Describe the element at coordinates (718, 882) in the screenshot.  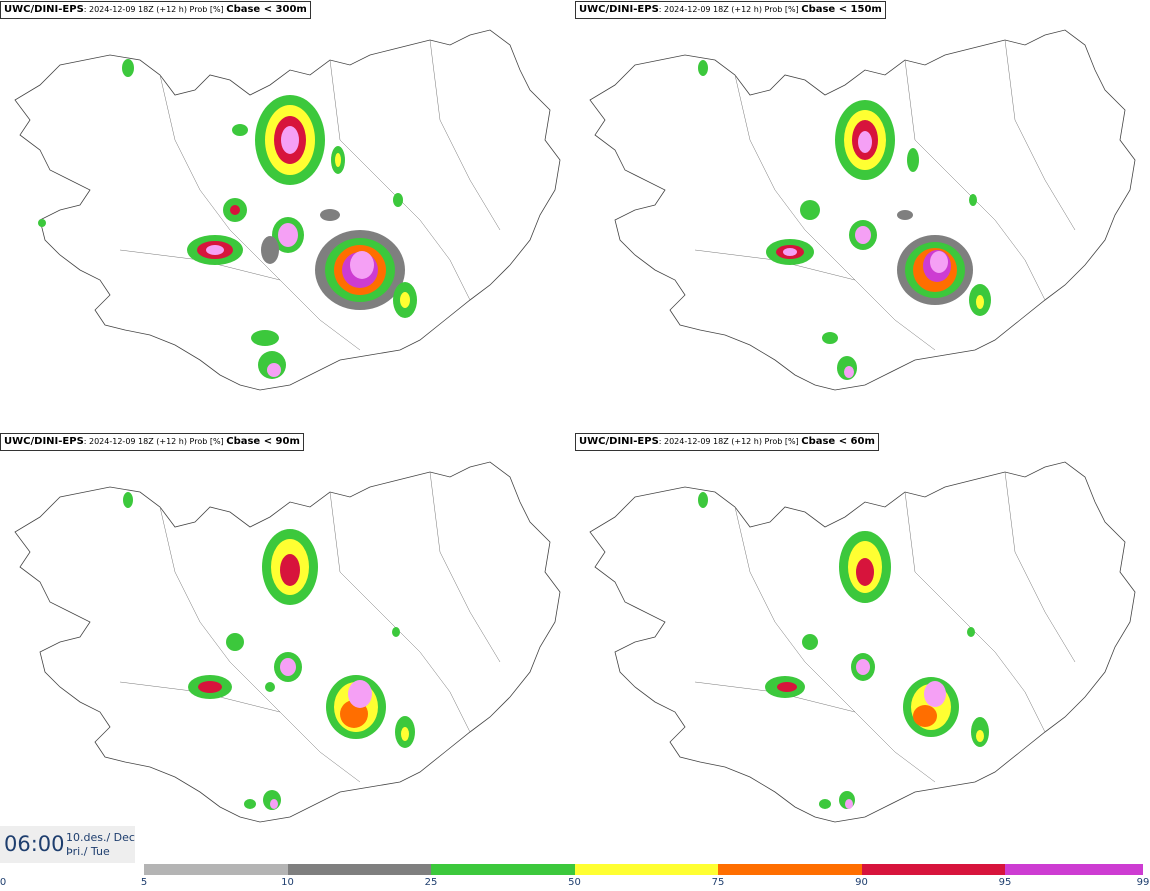
I see `legend-tick-label: 75` at that location.